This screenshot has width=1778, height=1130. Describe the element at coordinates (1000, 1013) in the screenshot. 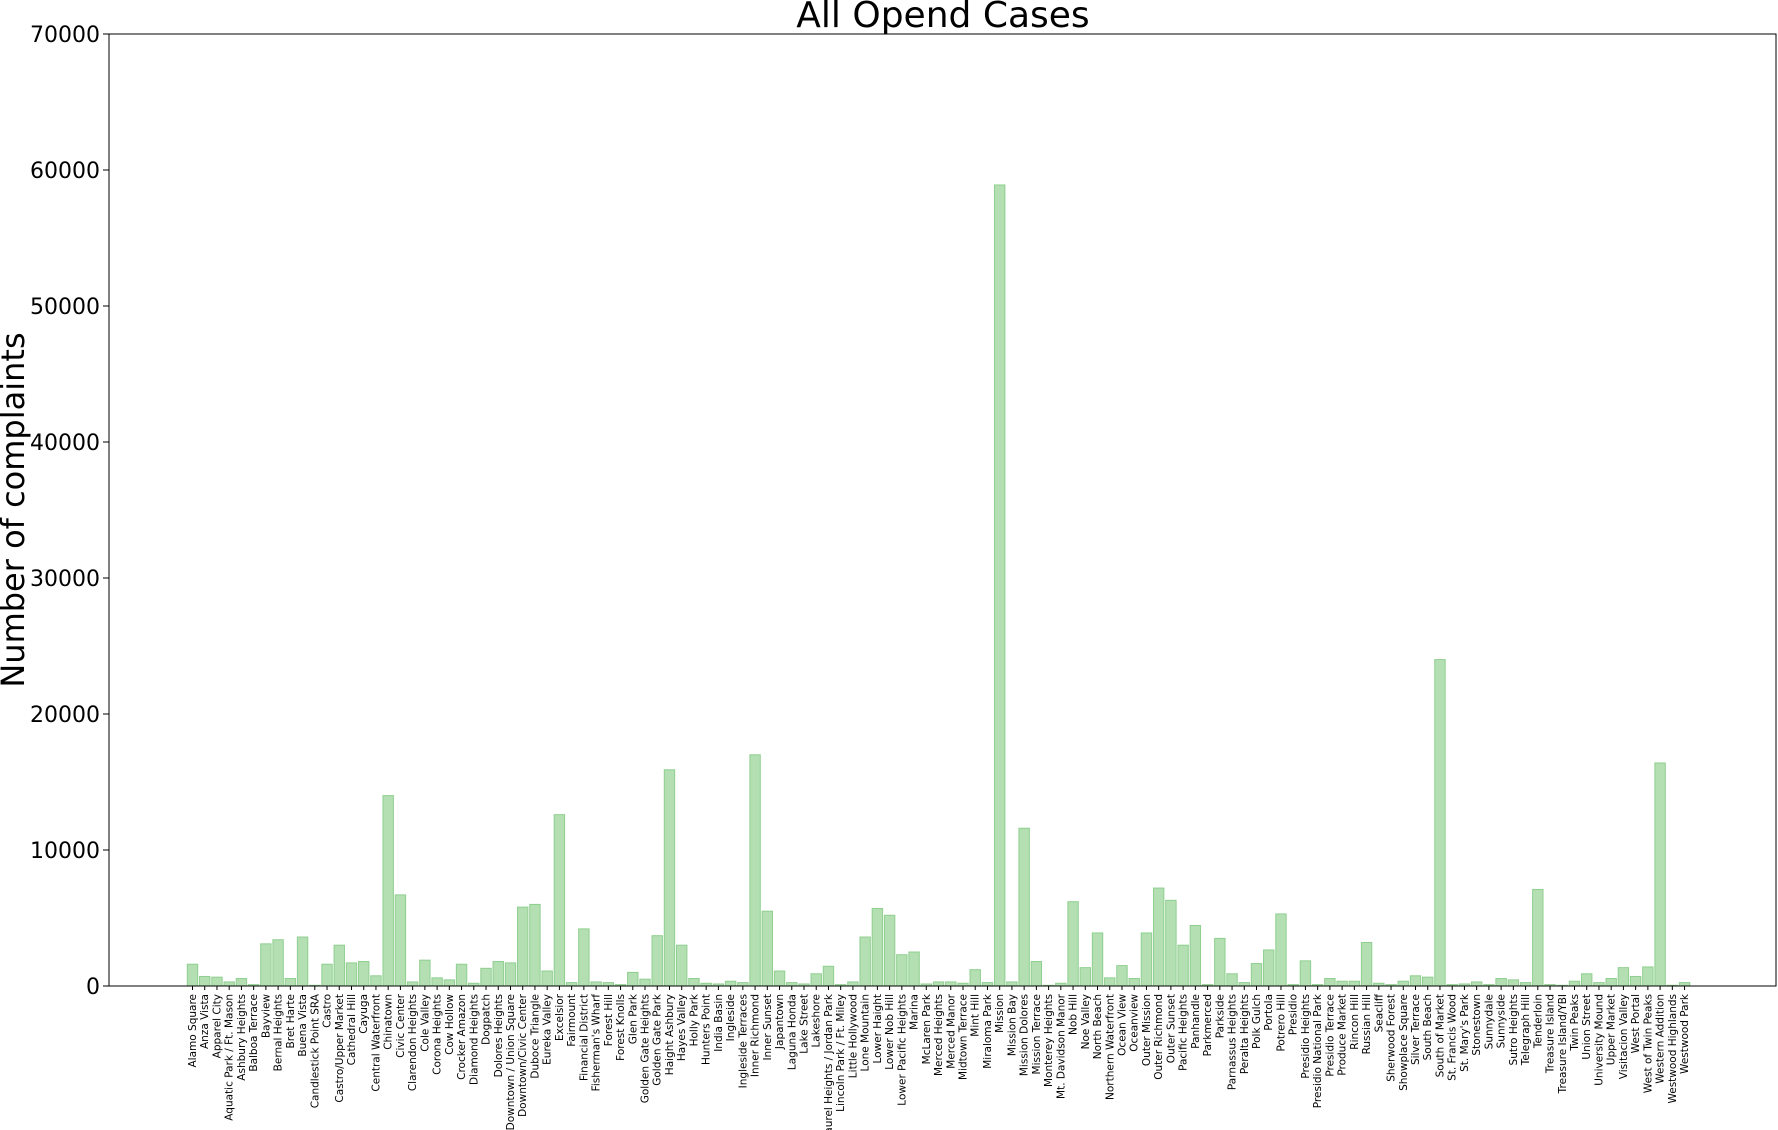

I see `x-tick-label: Mission` at that location.